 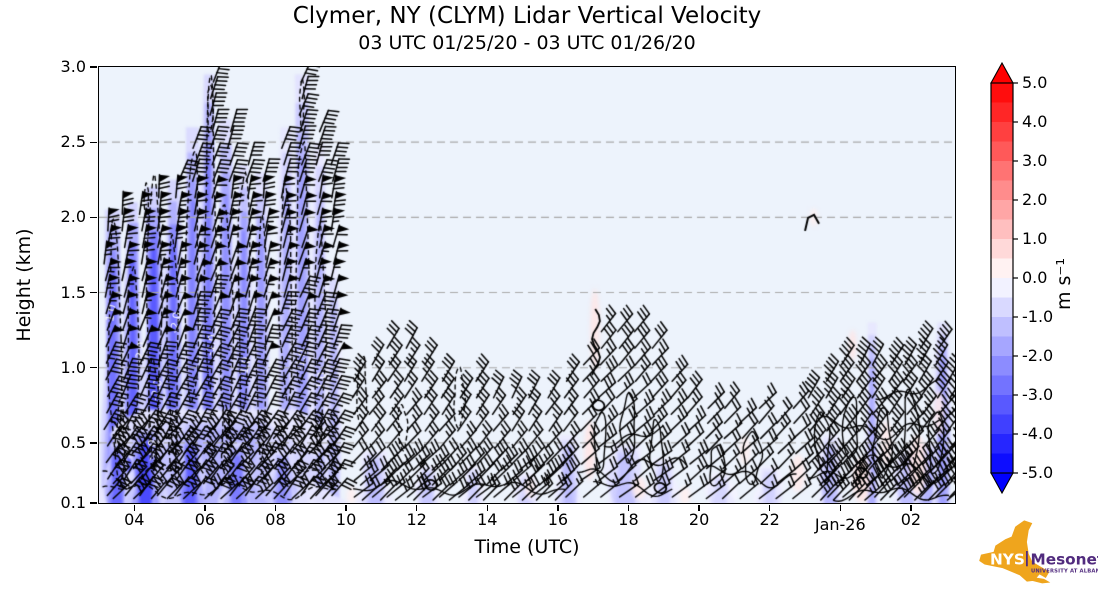 I want to click on chart-subtitle: 03 UTC 01/25/20 - 03 UTC 01/26/20, so click(x=527, y=43).